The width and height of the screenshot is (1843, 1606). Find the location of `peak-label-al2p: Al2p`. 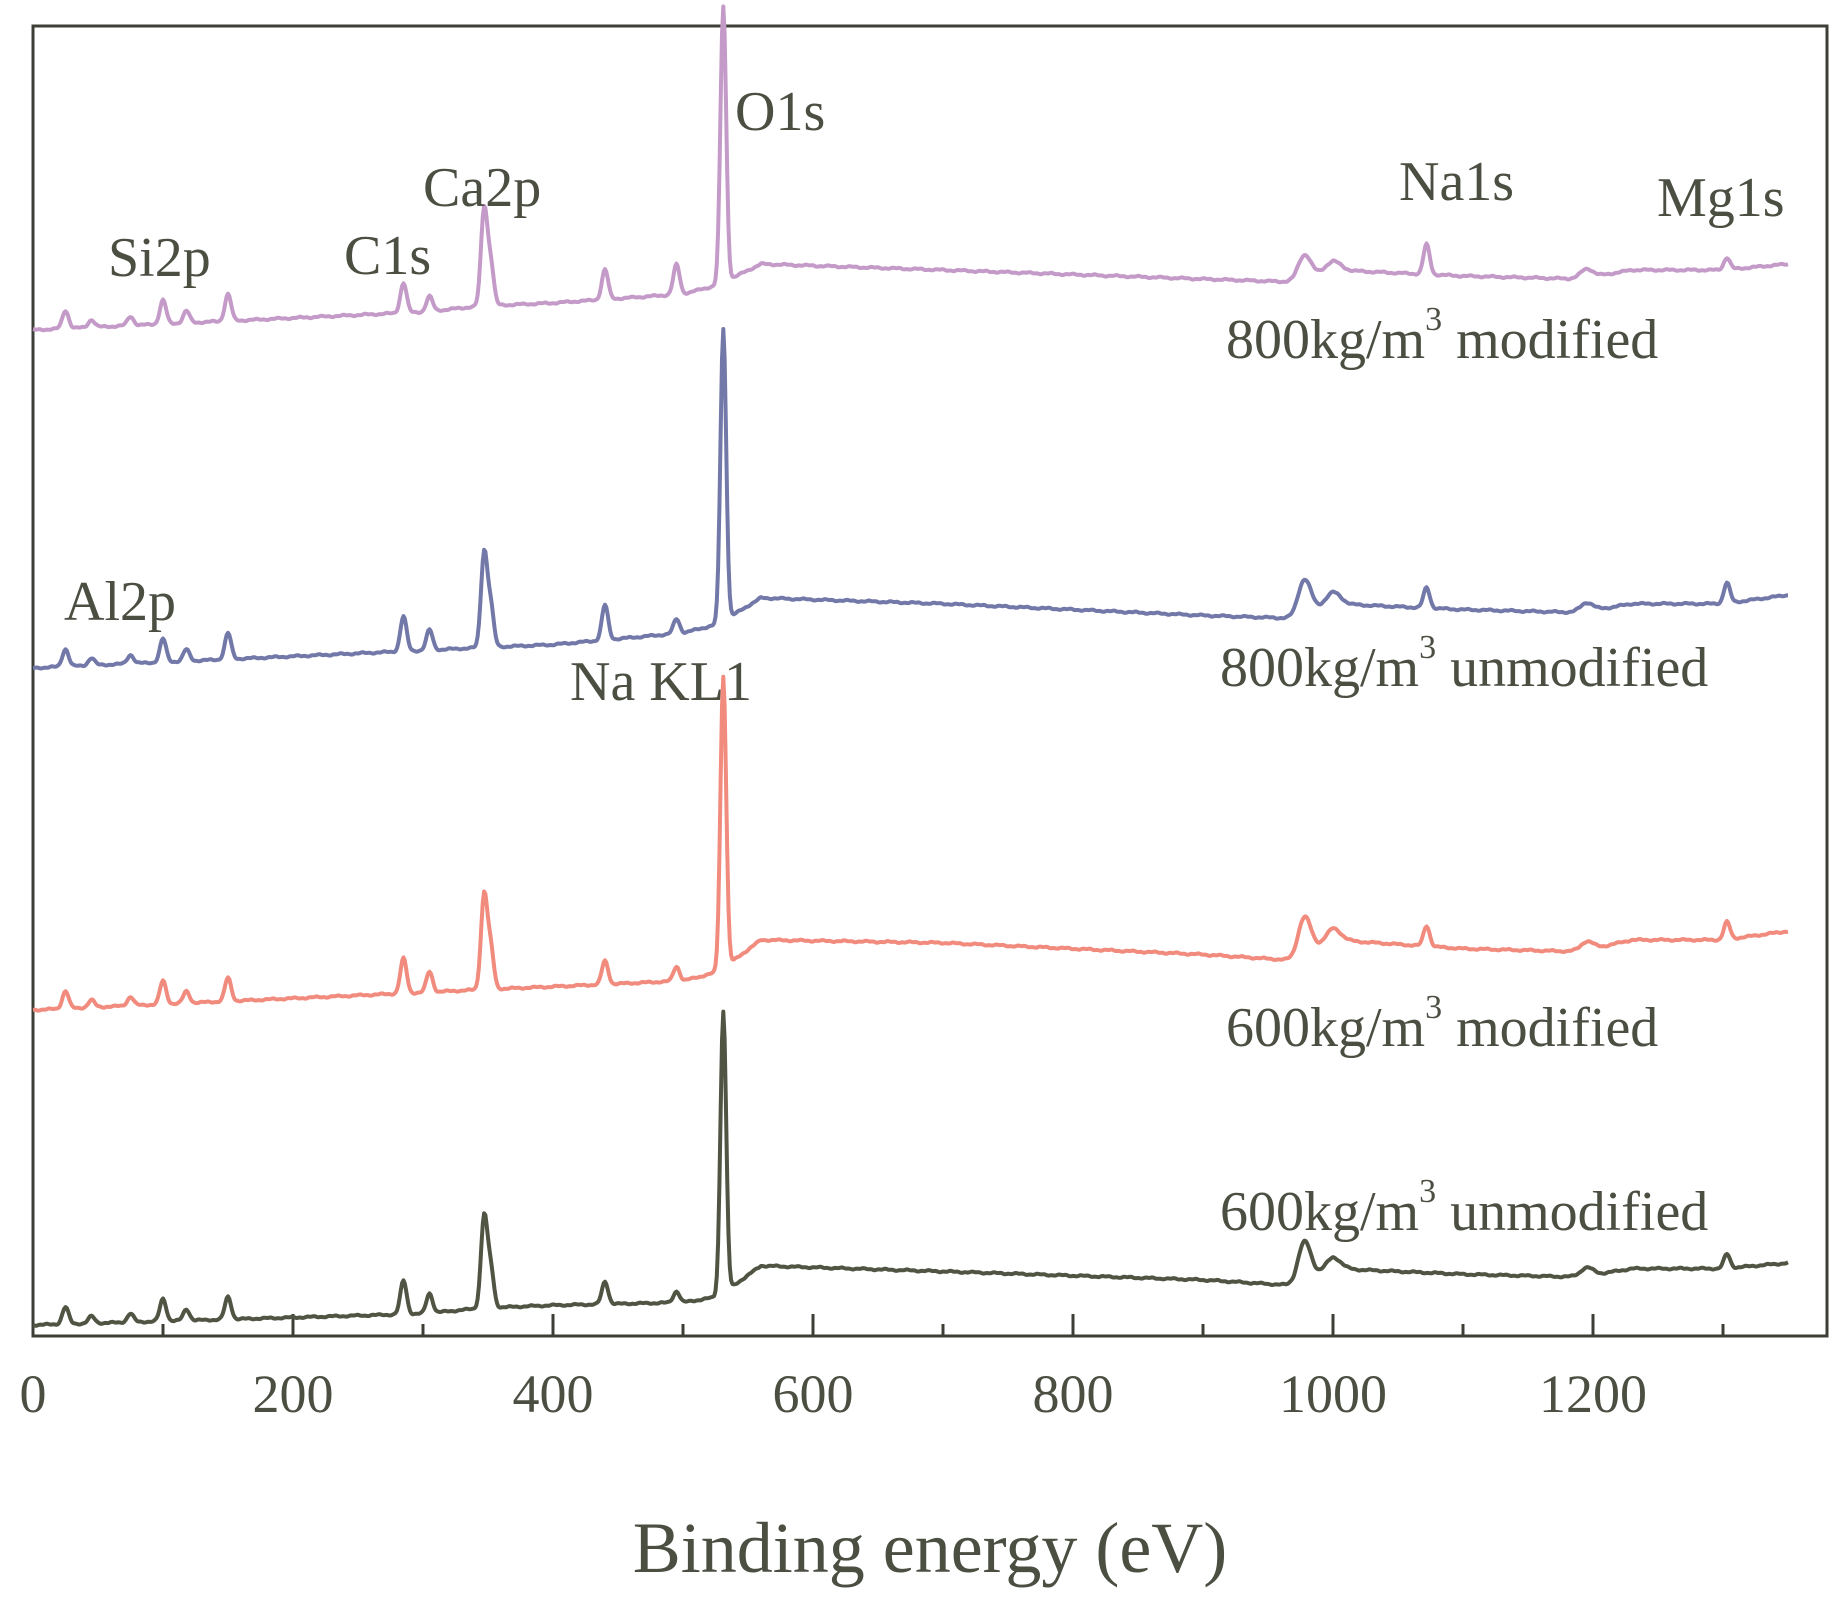

peak-label-al2p: Al2p is located at coordinates (120, 602).